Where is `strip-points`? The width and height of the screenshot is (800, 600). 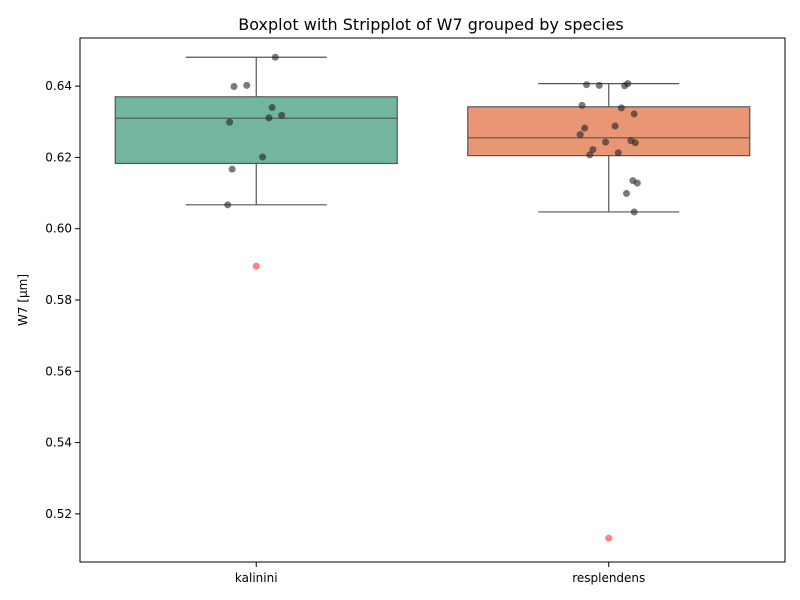
strip-points is located at coordinates (432, 134).